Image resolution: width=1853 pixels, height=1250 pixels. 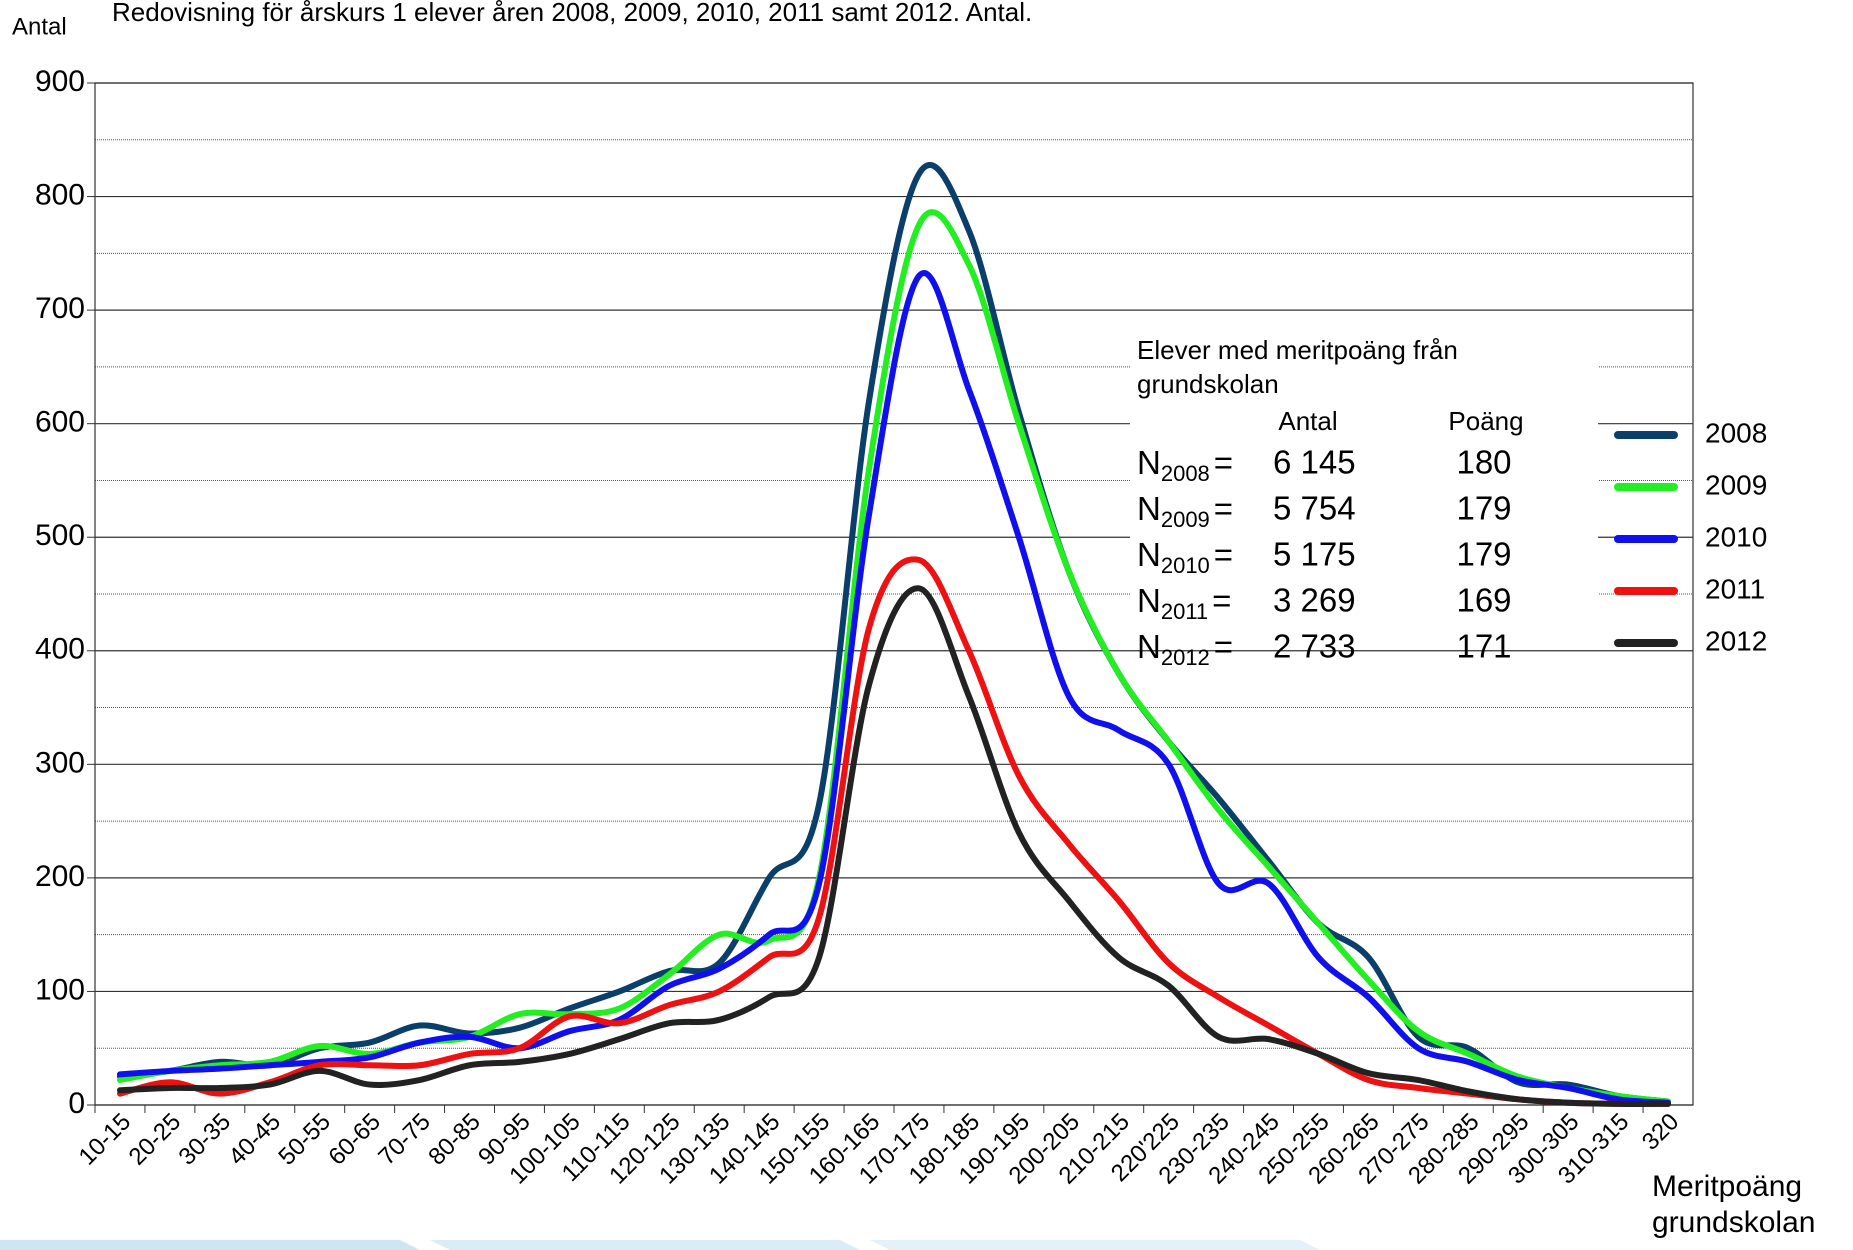 What do you see at coordinates (1208, 384) in the screenshot?
I see `annotation-heading: grundskolan` at bounding box center [1208, 384].